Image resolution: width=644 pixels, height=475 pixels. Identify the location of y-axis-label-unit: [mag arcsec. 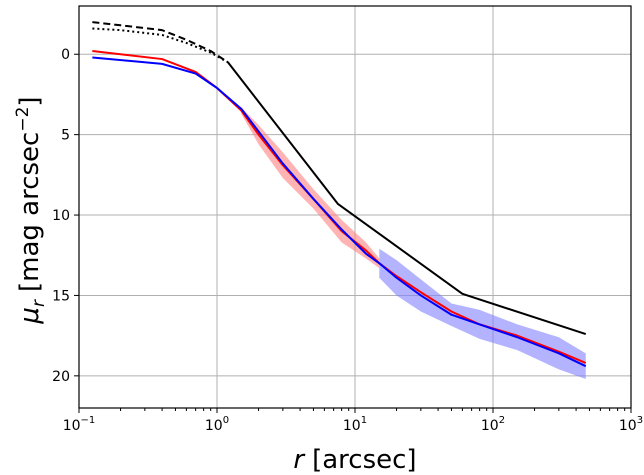
(30, 212).